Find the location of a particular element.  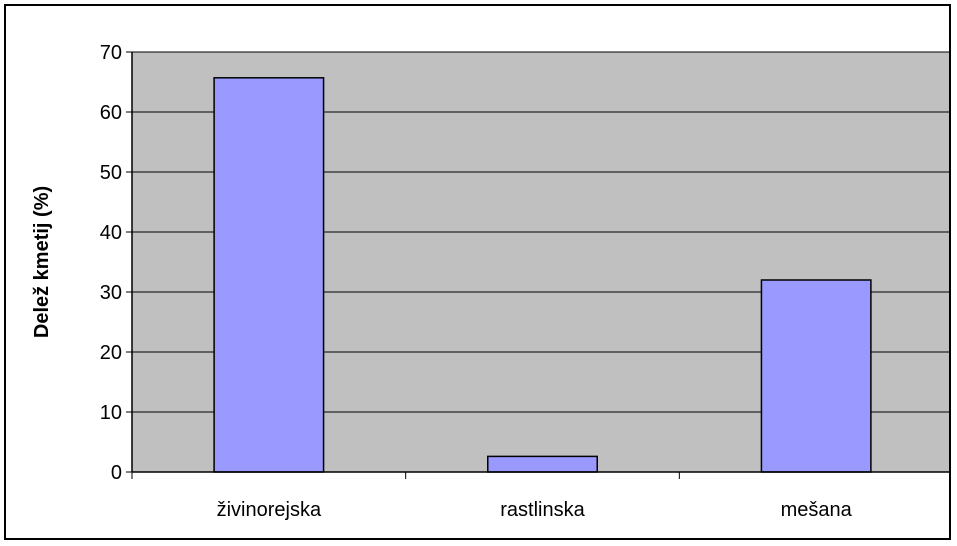

y-tick-label: 70 is located at coordinates (111, 53).